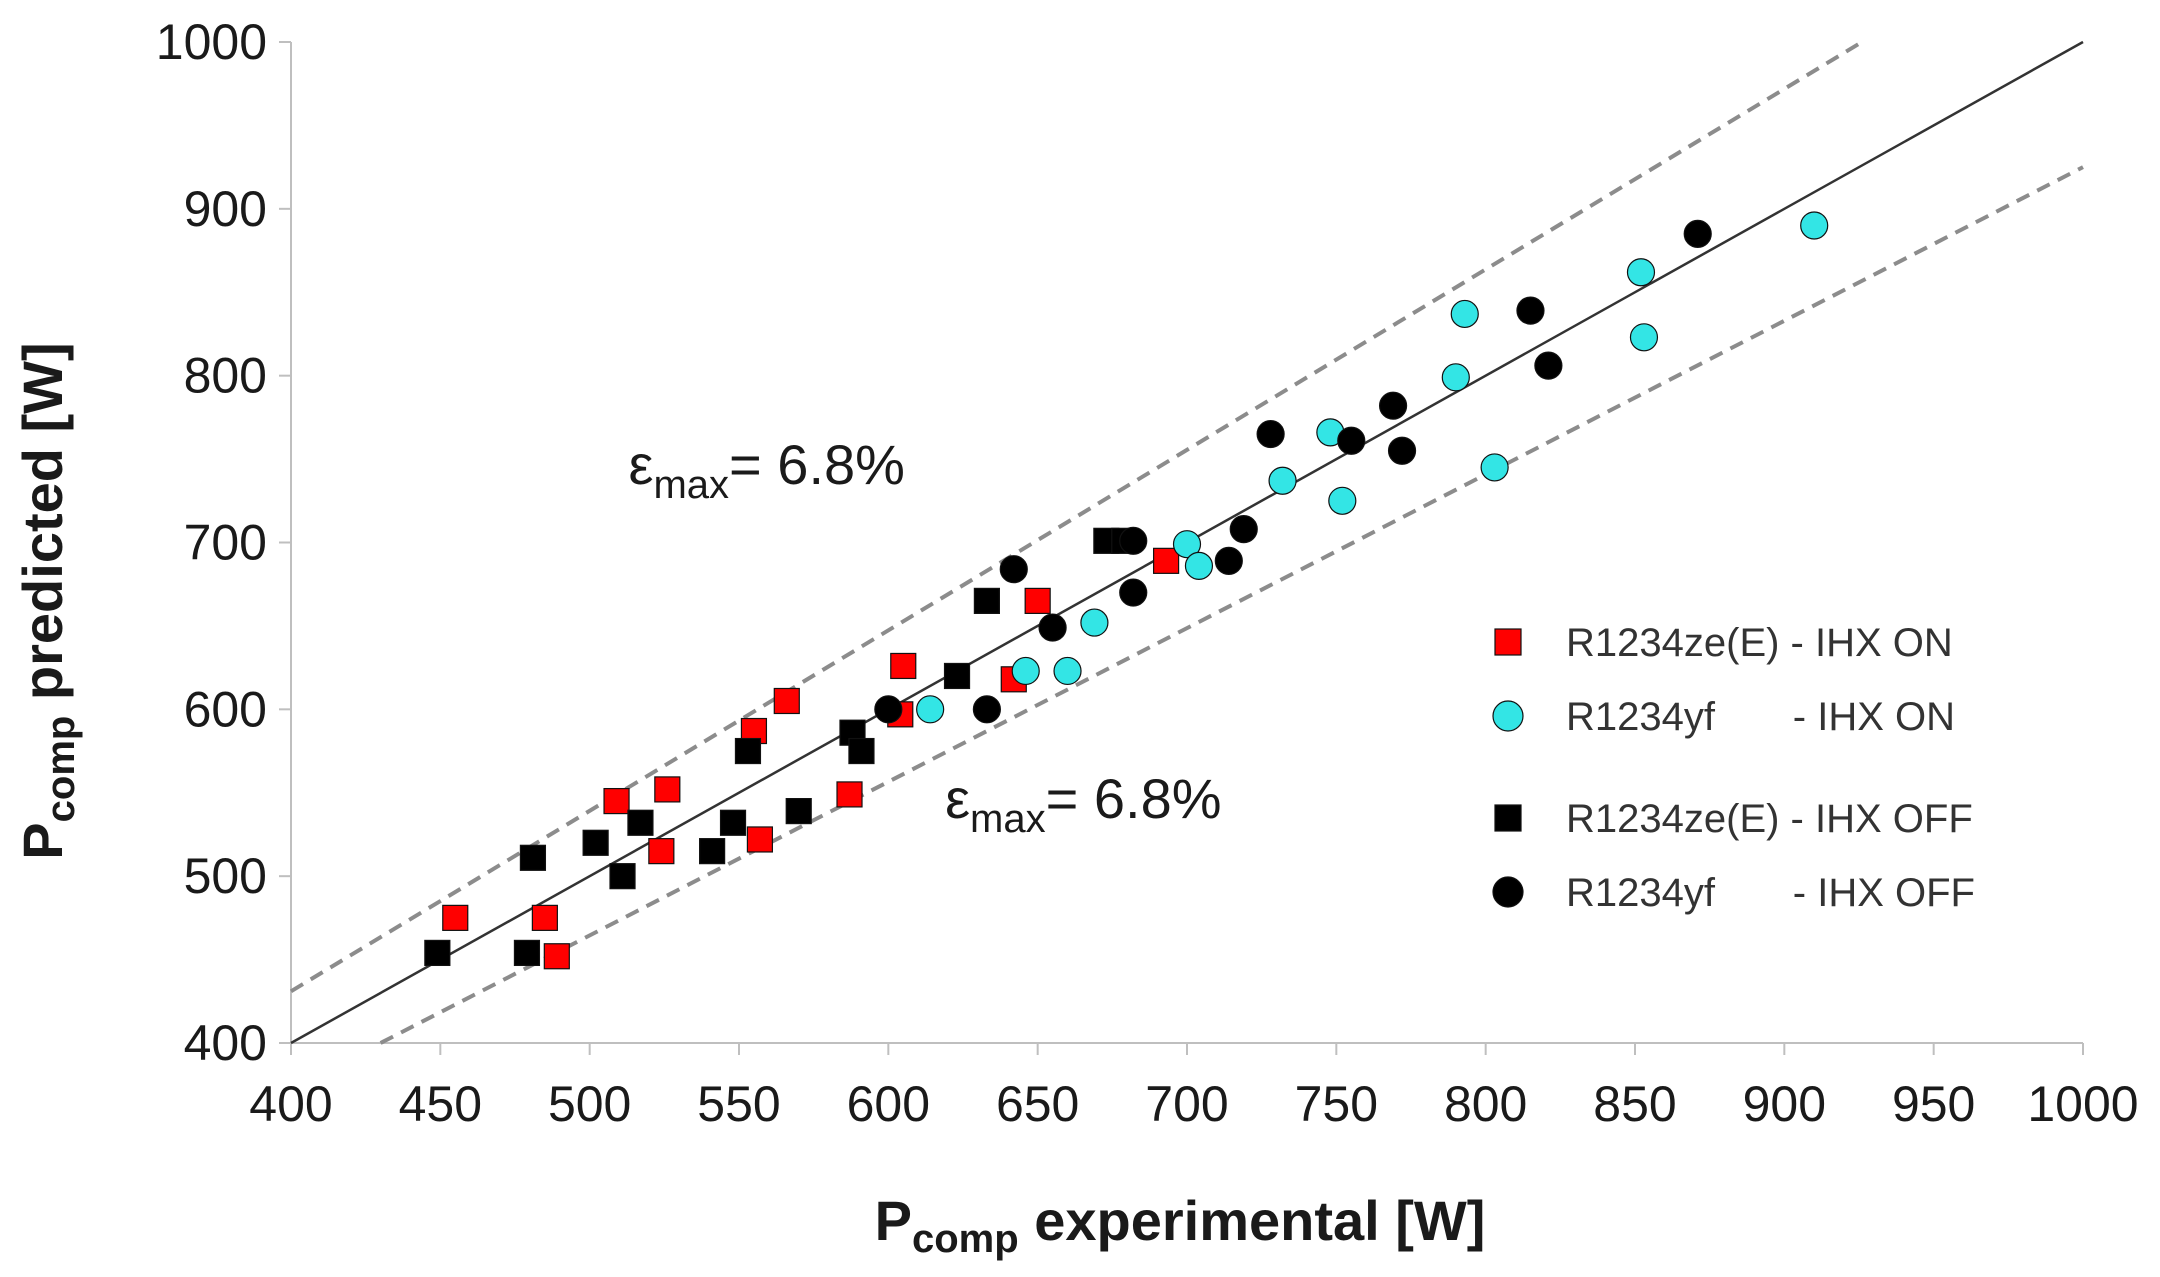  What do you see at coordinates (1760, 717) in the screenshot?
I see `legend-label: R1234yf - IHX ON` at bounding box center [1760, 717].